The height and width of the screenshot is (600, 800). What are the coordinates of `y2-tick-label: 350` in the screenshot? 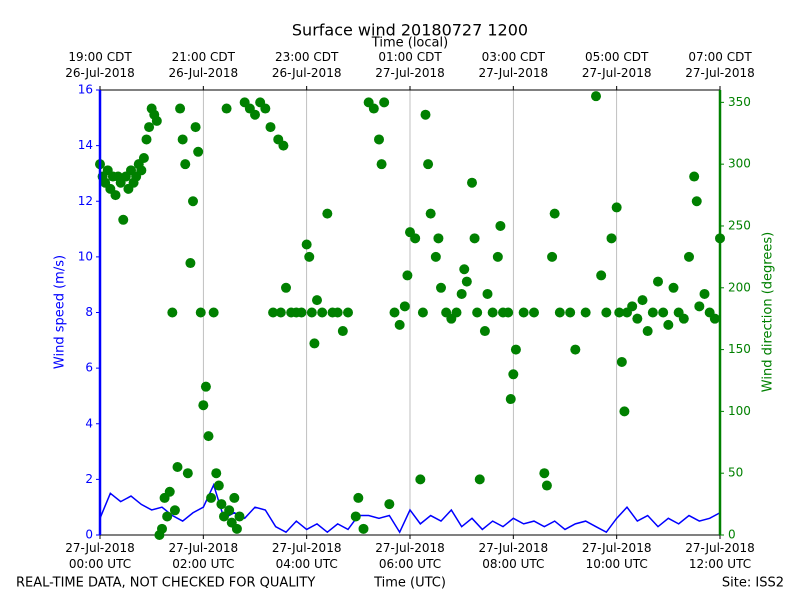 It's located at (739, 102).